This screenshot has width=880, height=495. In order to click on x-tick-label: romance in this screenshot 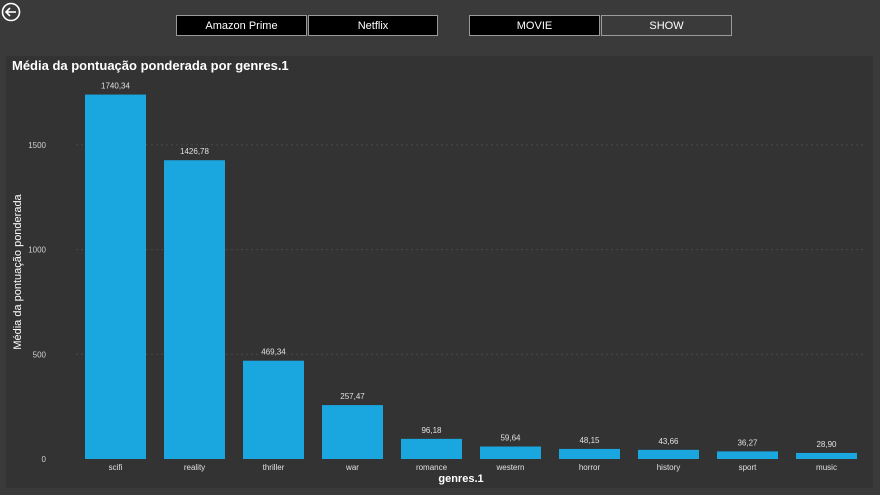, I will do `click(432, 467)`.